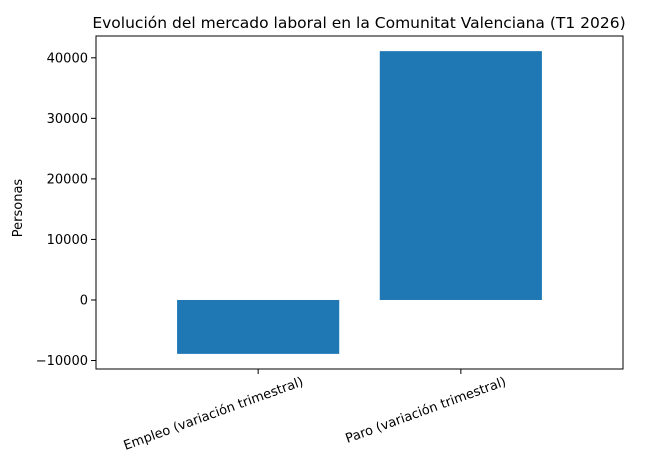  I want to click on y-tick-label: 20000, so click(67, 179).